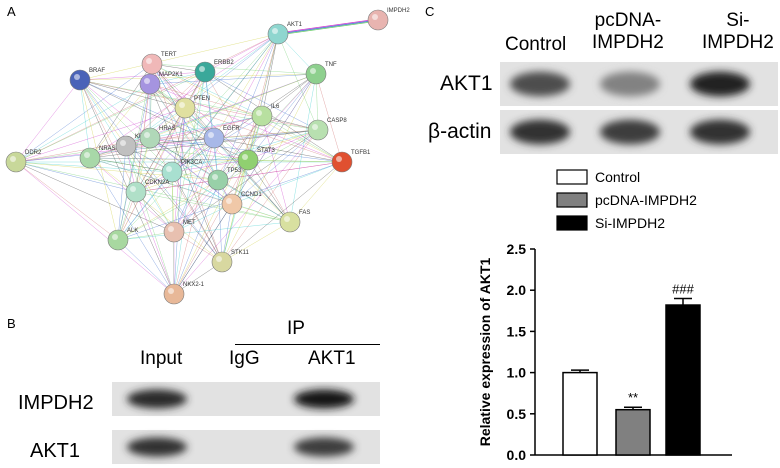 Image resolution: width=780 pixels, height=468 pixels. I want to click on svg-text: NRAS, so click(107, 149).